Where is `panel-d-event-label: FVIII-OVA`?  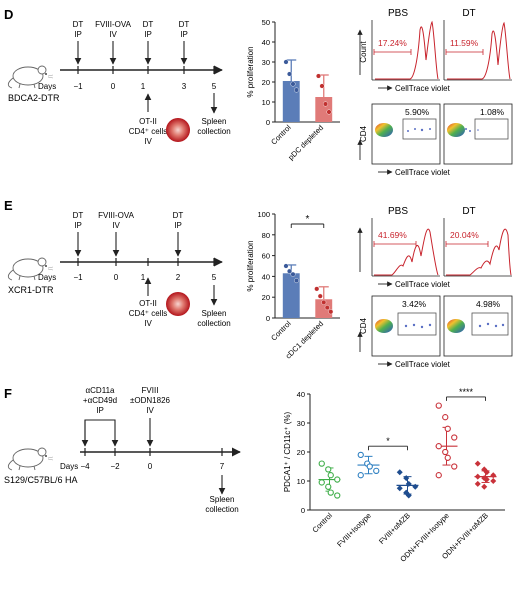 panel-d-event-label: FVIII-OVA is located at coordinates (113, 24).